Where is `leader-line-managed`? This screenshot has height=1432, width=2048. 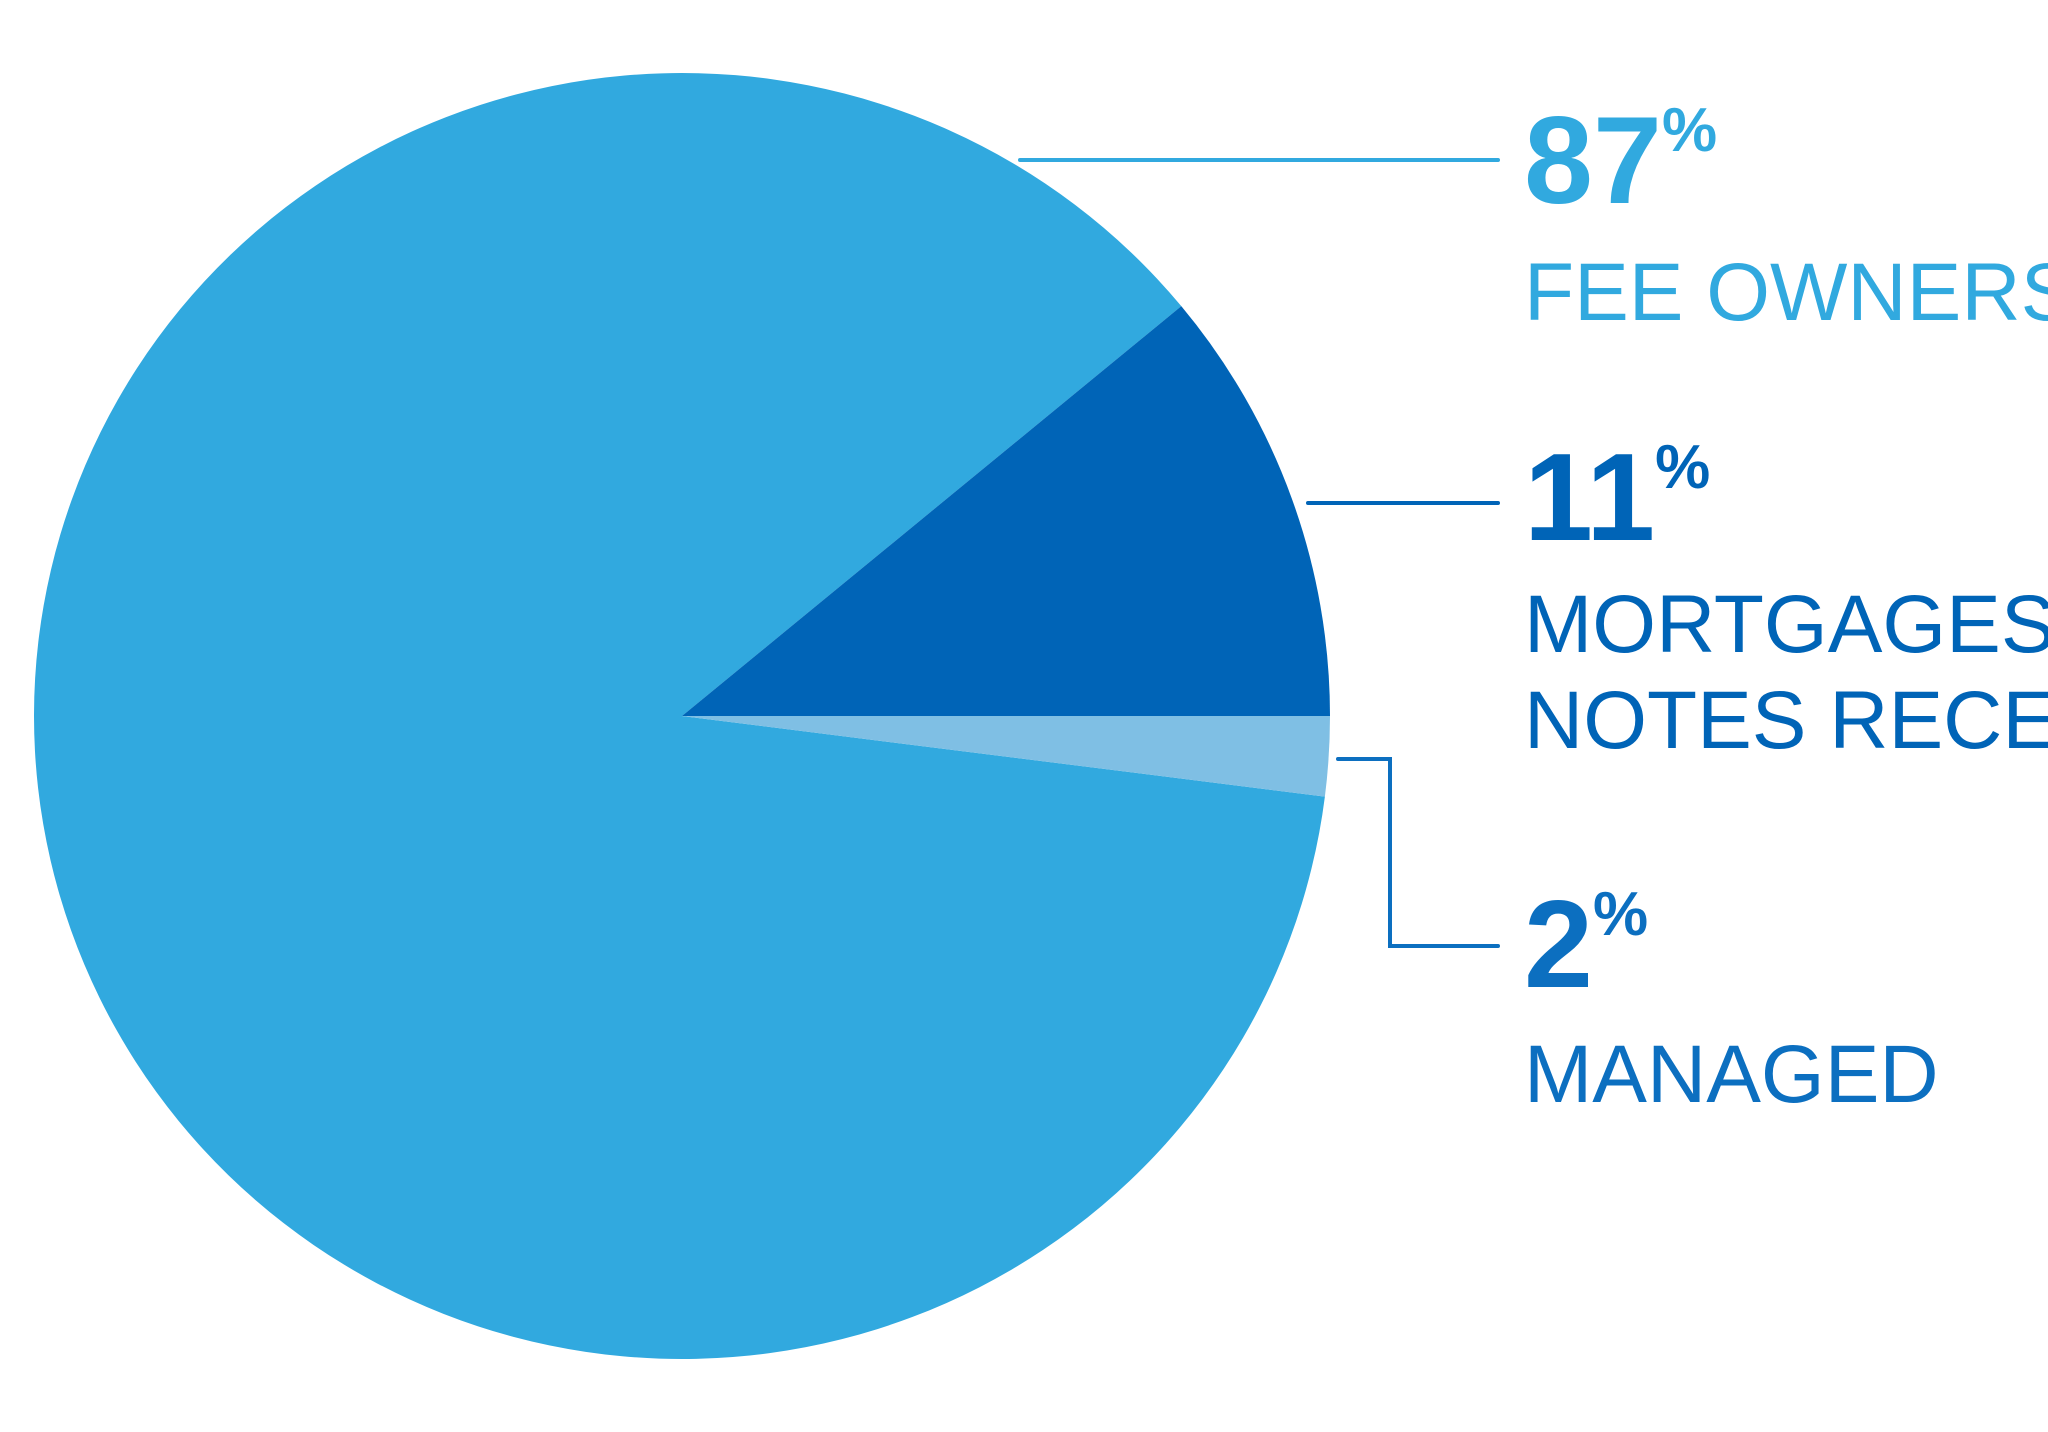
leader-line-managed is located at coordinates (1418, 852).